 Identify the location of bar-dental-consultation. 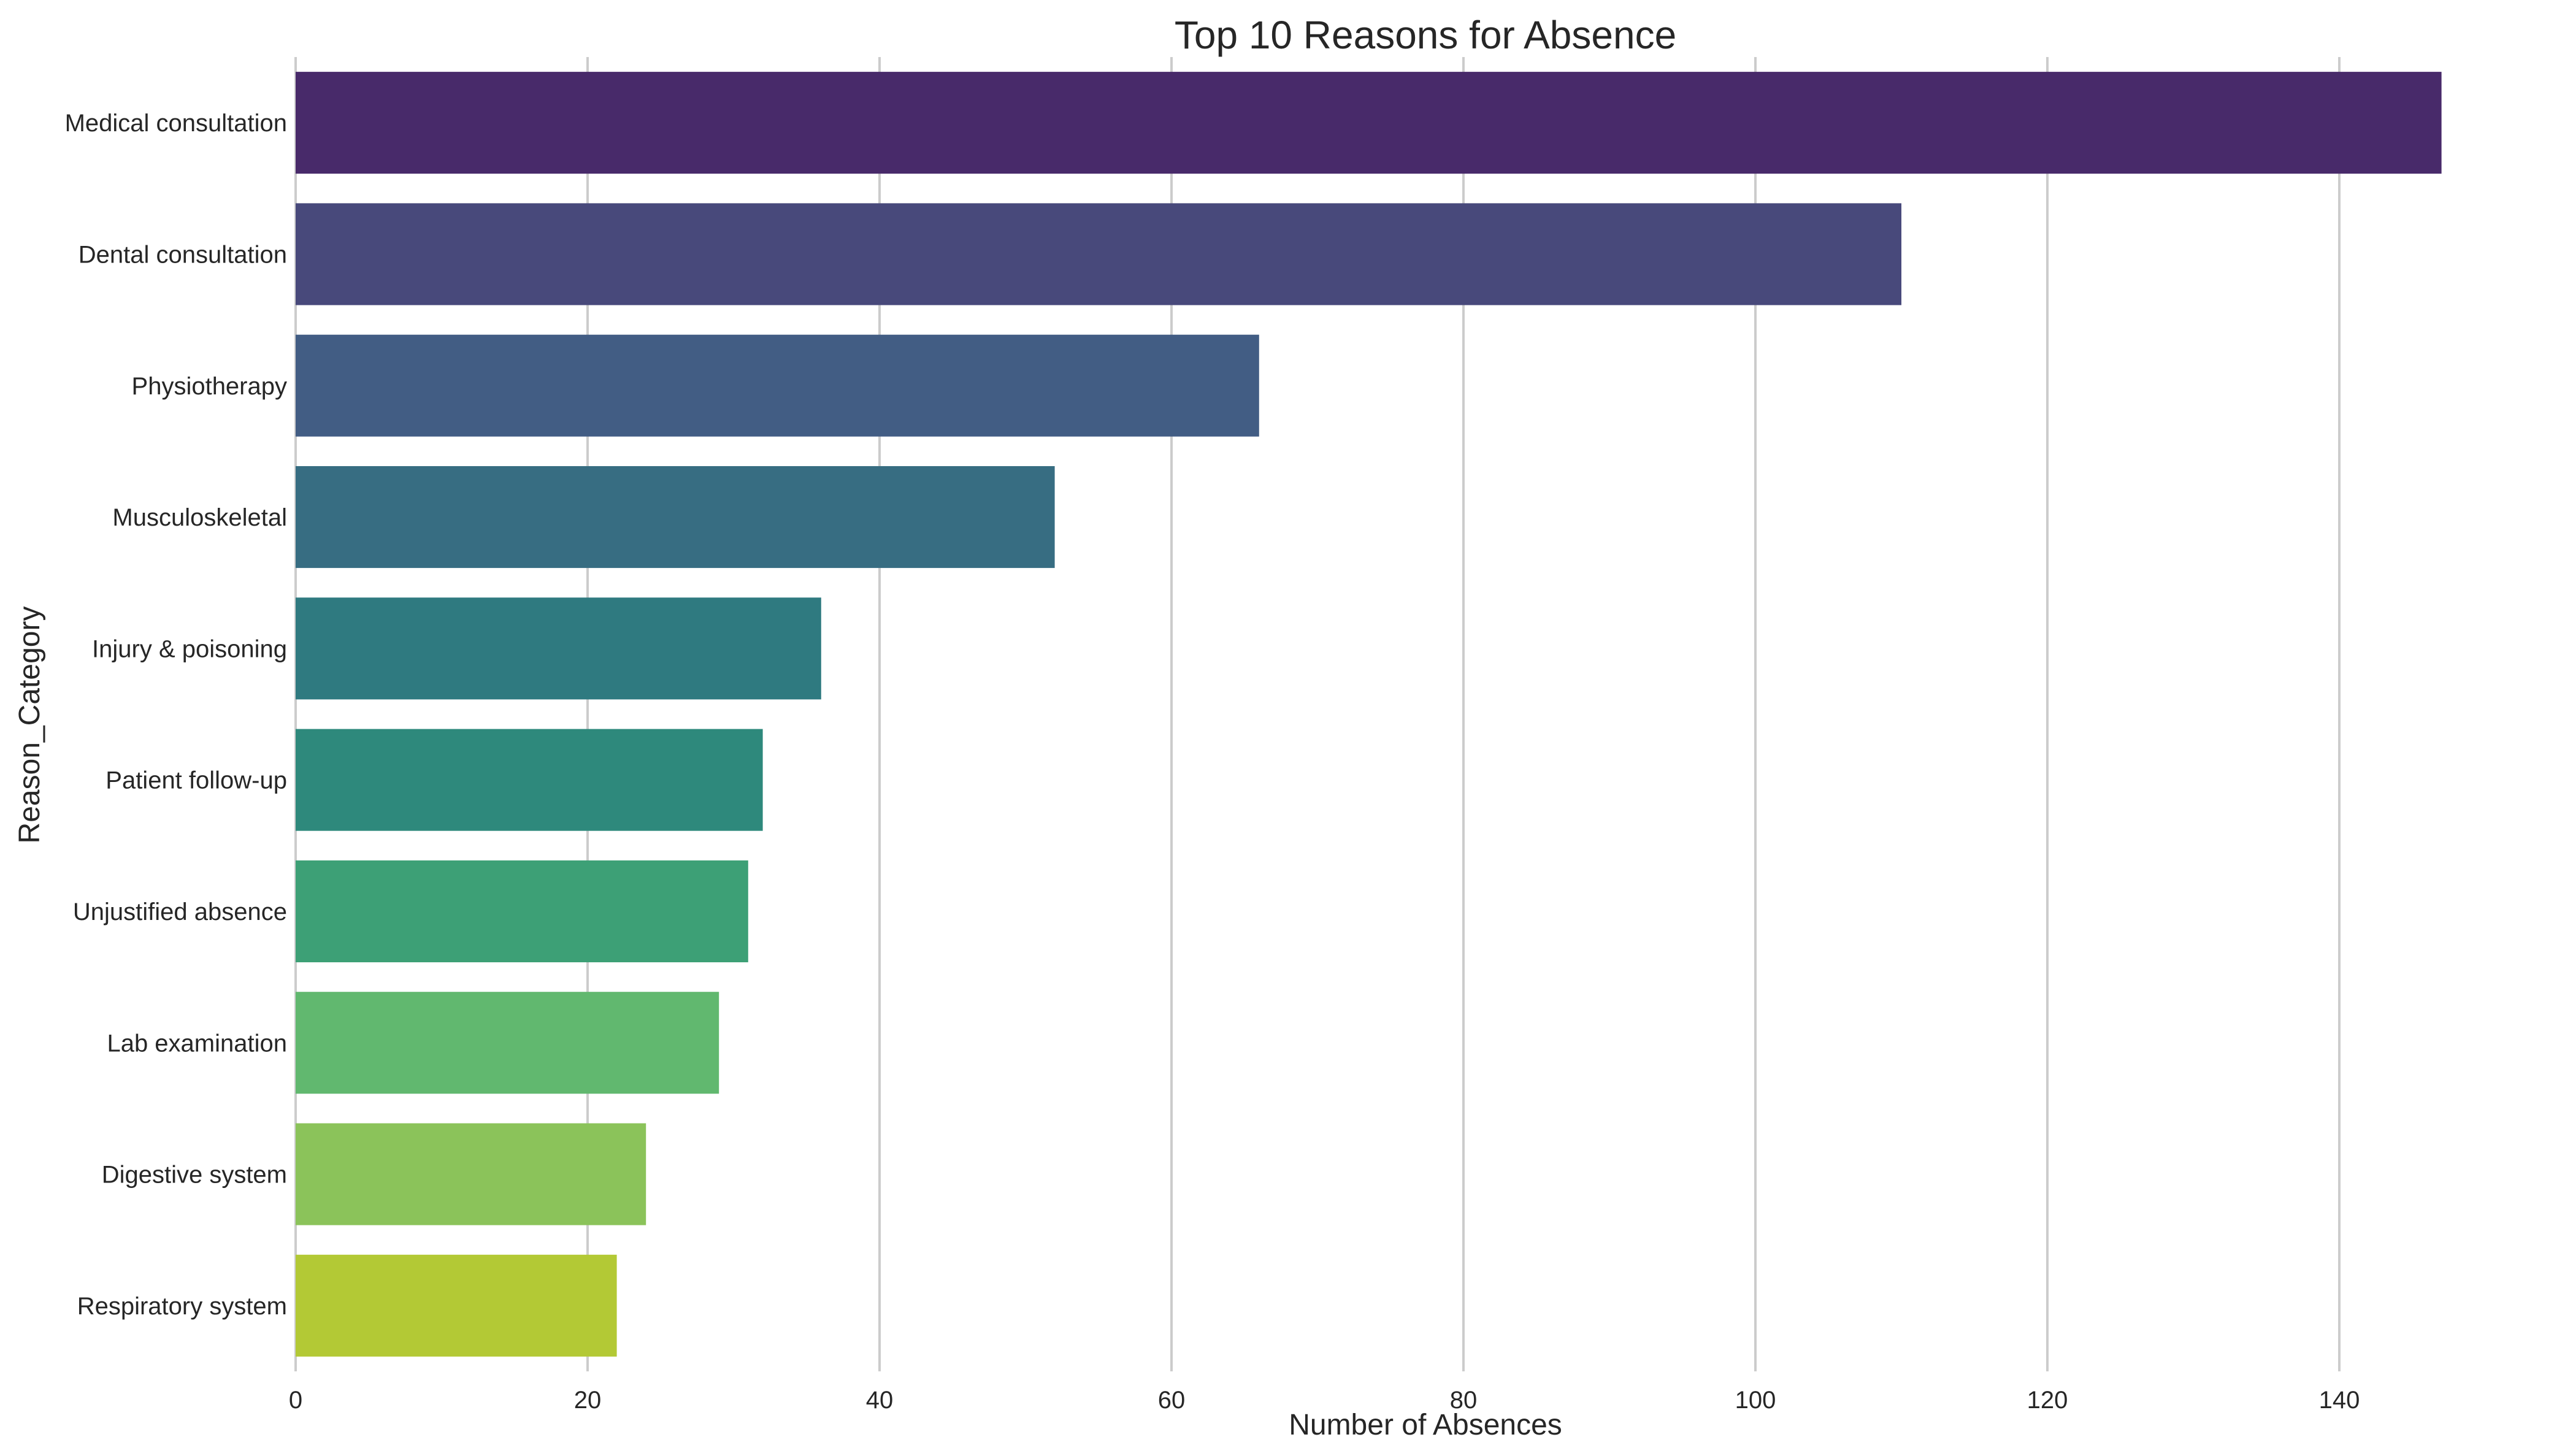
(1099, 254).